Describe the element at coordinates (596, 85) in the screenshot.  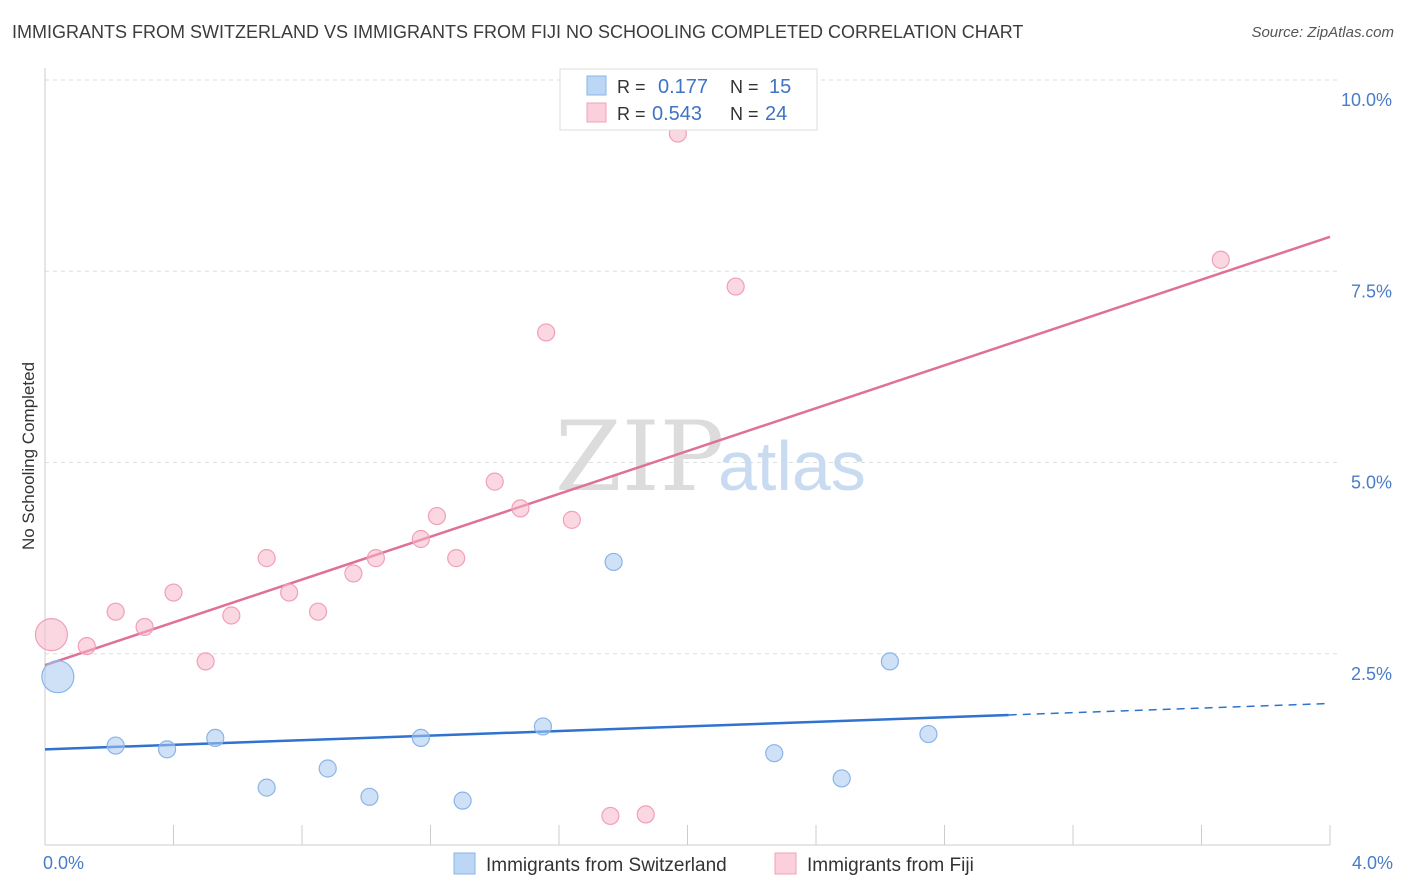
I see `legend-swatch-switzerland` at that location.